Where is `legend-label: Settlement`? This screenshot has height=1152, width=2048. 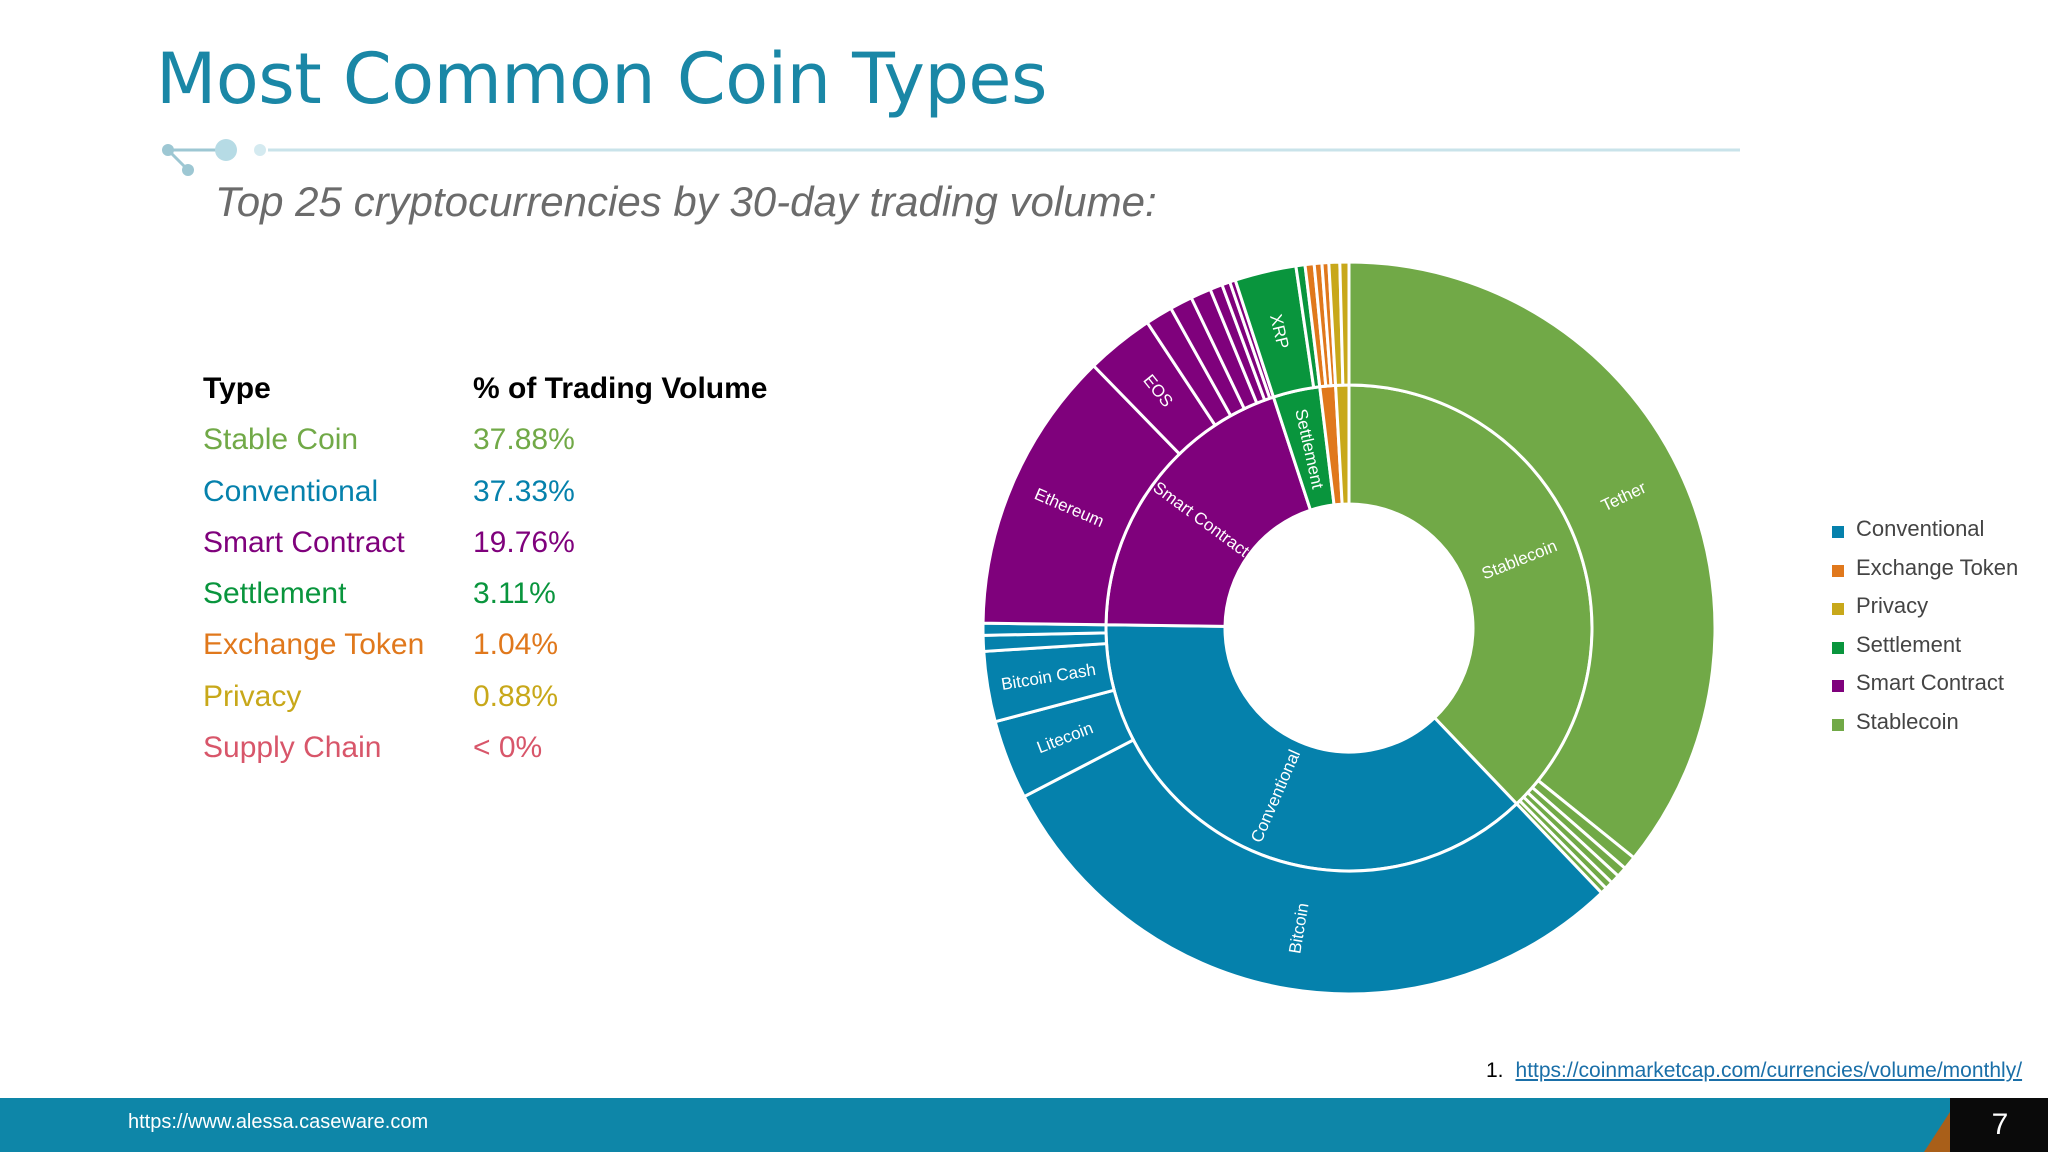
legend-label: Settlement is located at coordinates (1909, 644).